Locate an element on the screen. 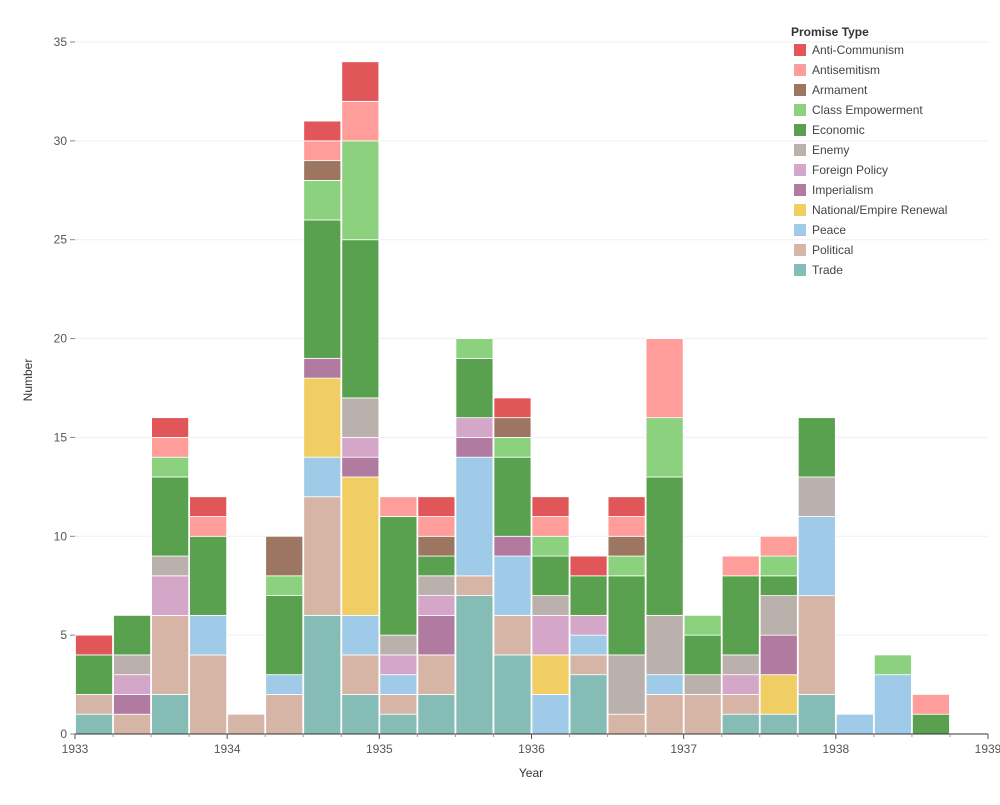  legend-item: Antisemitism is located at coordinates (837, 70).